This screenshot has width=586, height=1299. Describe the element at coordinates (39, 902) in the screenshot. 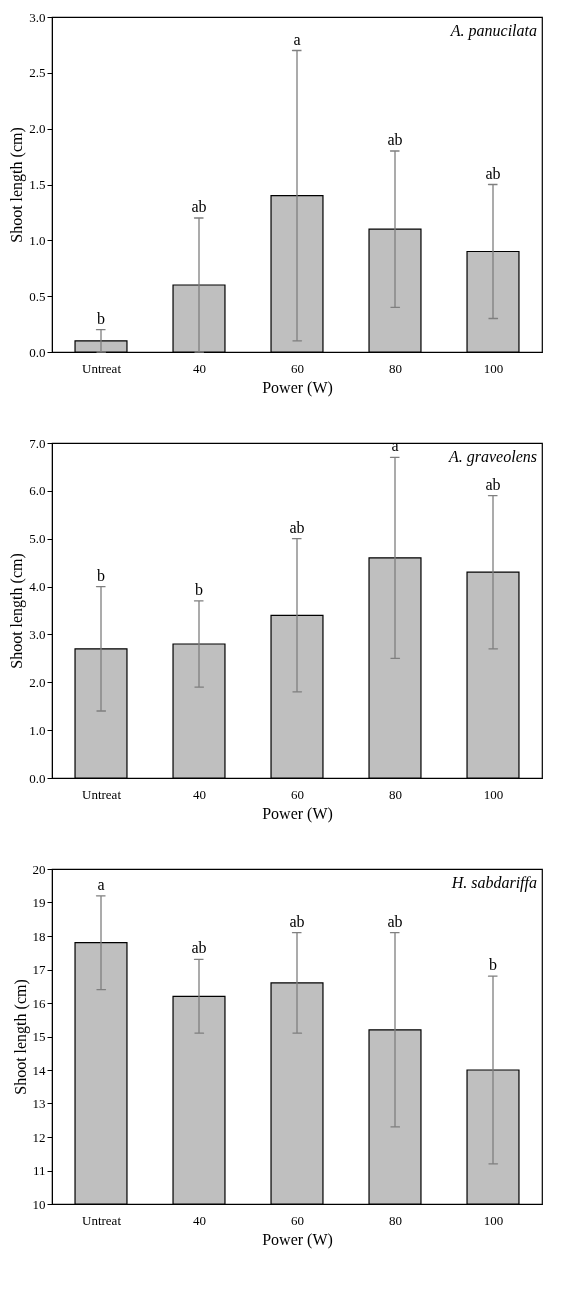

I see `y-tick-label: 19` at that location.